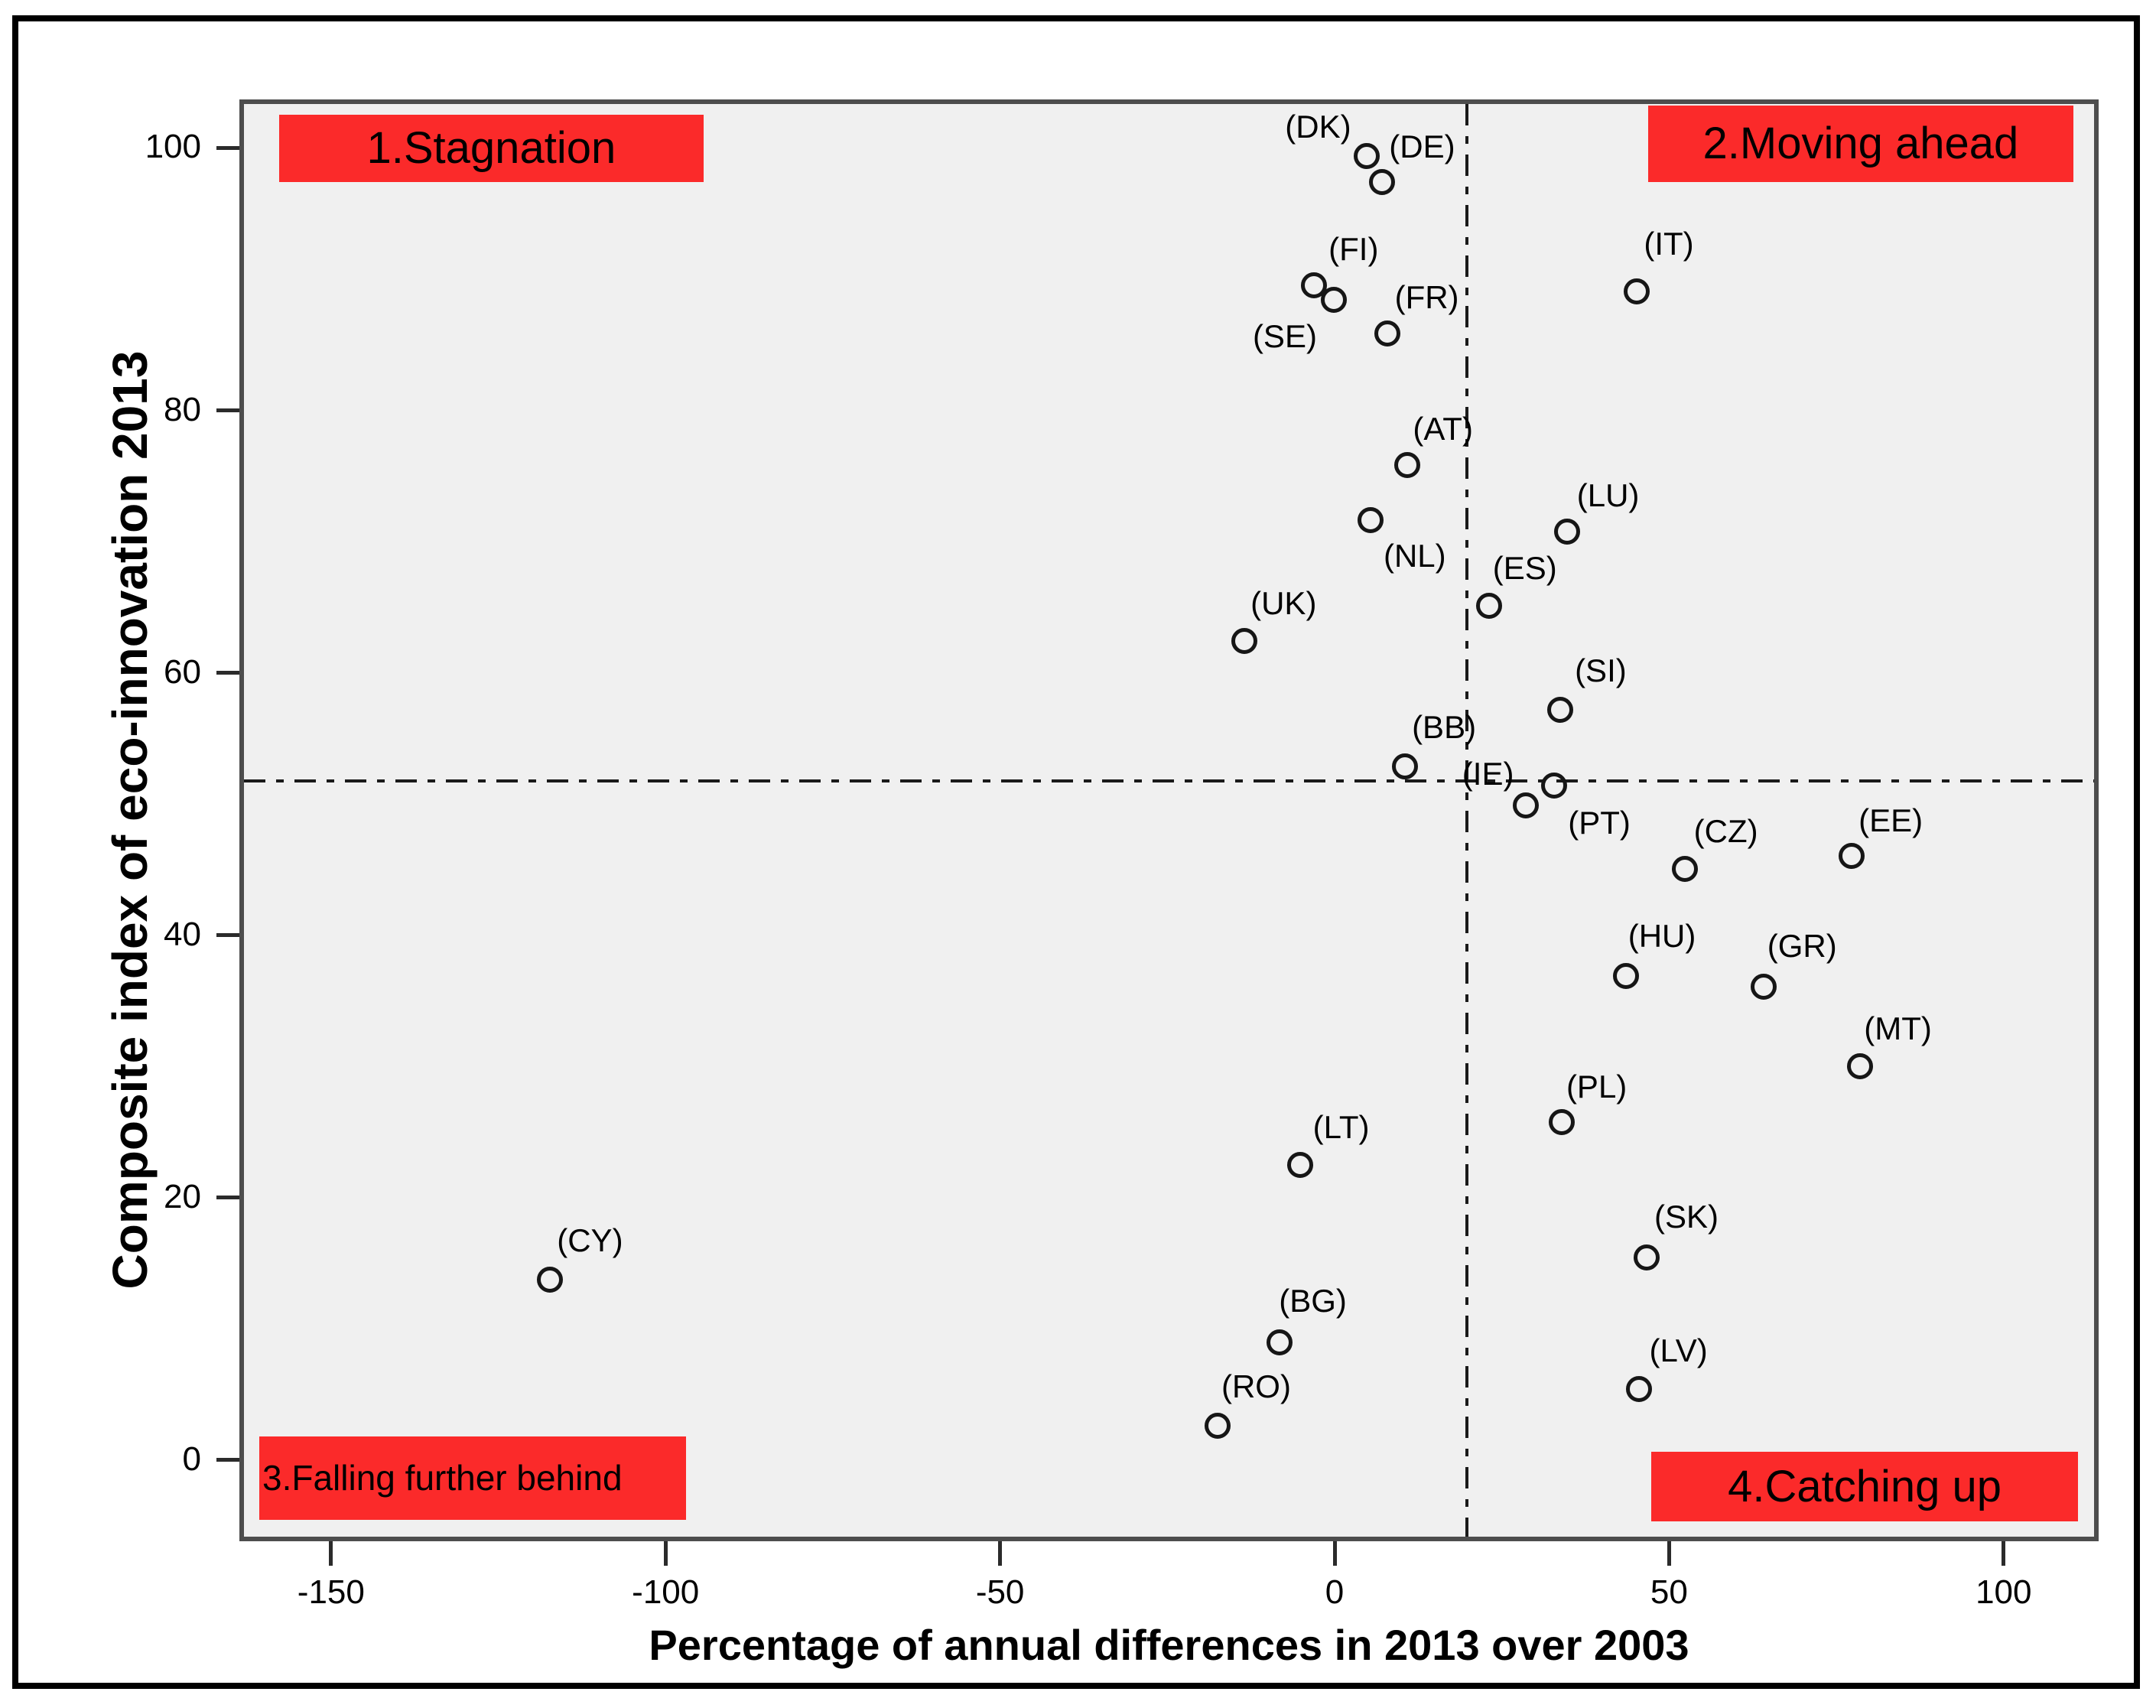  What do you see at coordinates (1169, 780) in the screenshot?
I see `horizontal-reference-line` at bounding box center [1169, 780].